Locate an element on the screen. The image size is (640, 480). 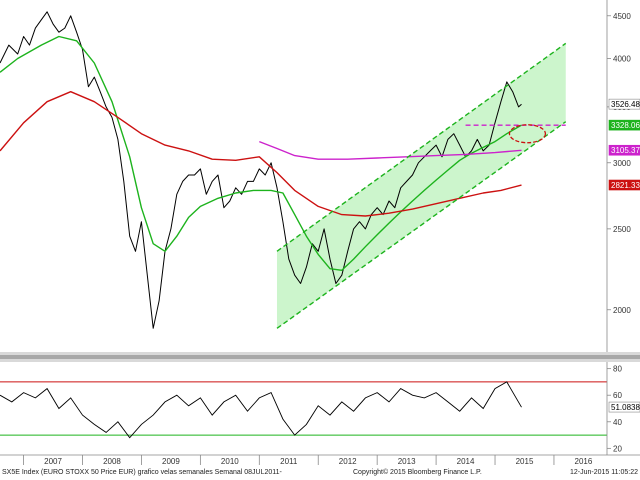
footer-timestamp: 12-Jun-2015 11:05:22 is located at coordinates (604, 472).